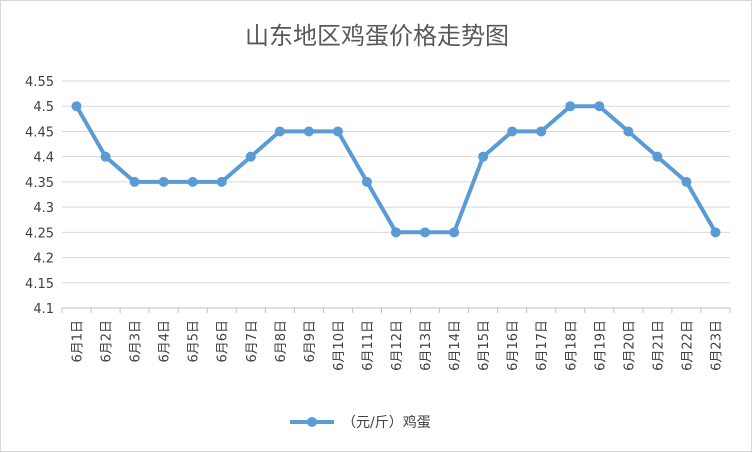 Image resolution: width=752 pixels, height=453 pixels. I want to click on x-tick-label: 6月2日, so click(107, 341).